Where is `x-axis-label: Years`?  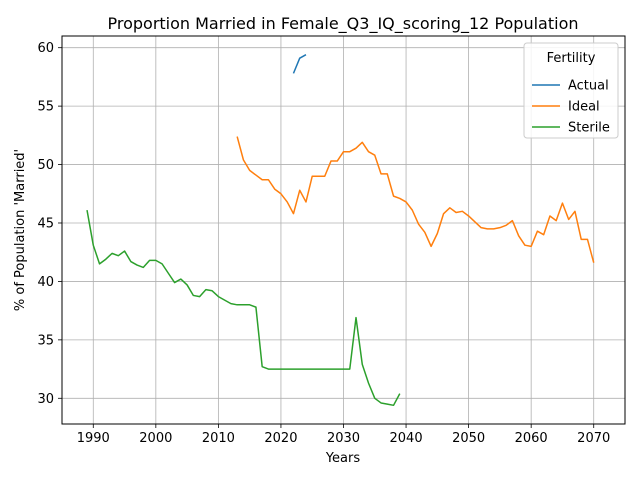
x-axis-label: Years is located at coordinates (343, 458).